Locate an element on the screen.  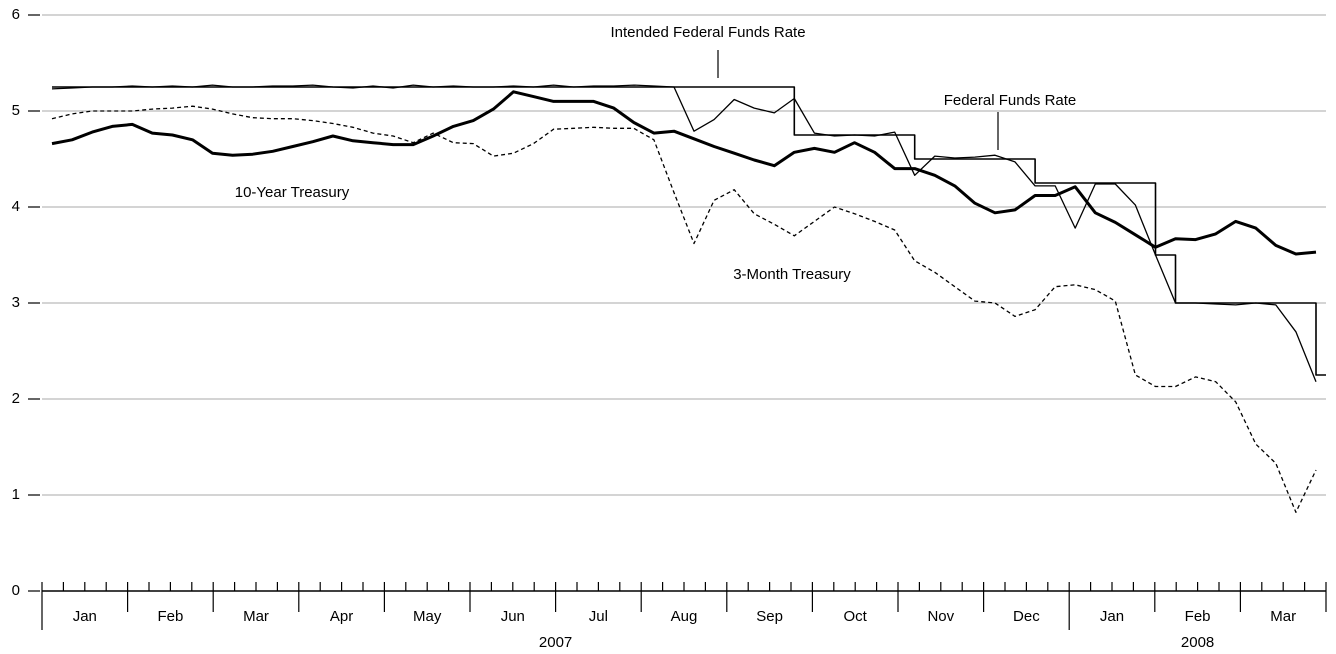
y-tick-label: 2 is located at coordinates (16, 398).